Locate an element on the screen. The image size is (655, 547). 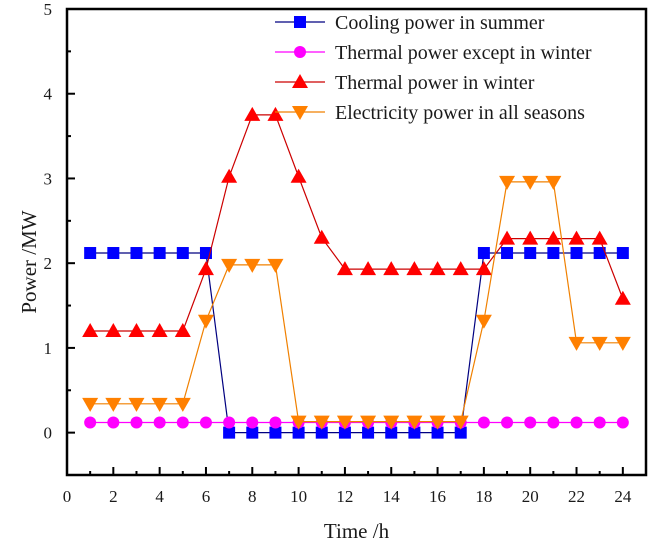
legend-item: Electricity power in all seasons is located at coordinates (430, 113).